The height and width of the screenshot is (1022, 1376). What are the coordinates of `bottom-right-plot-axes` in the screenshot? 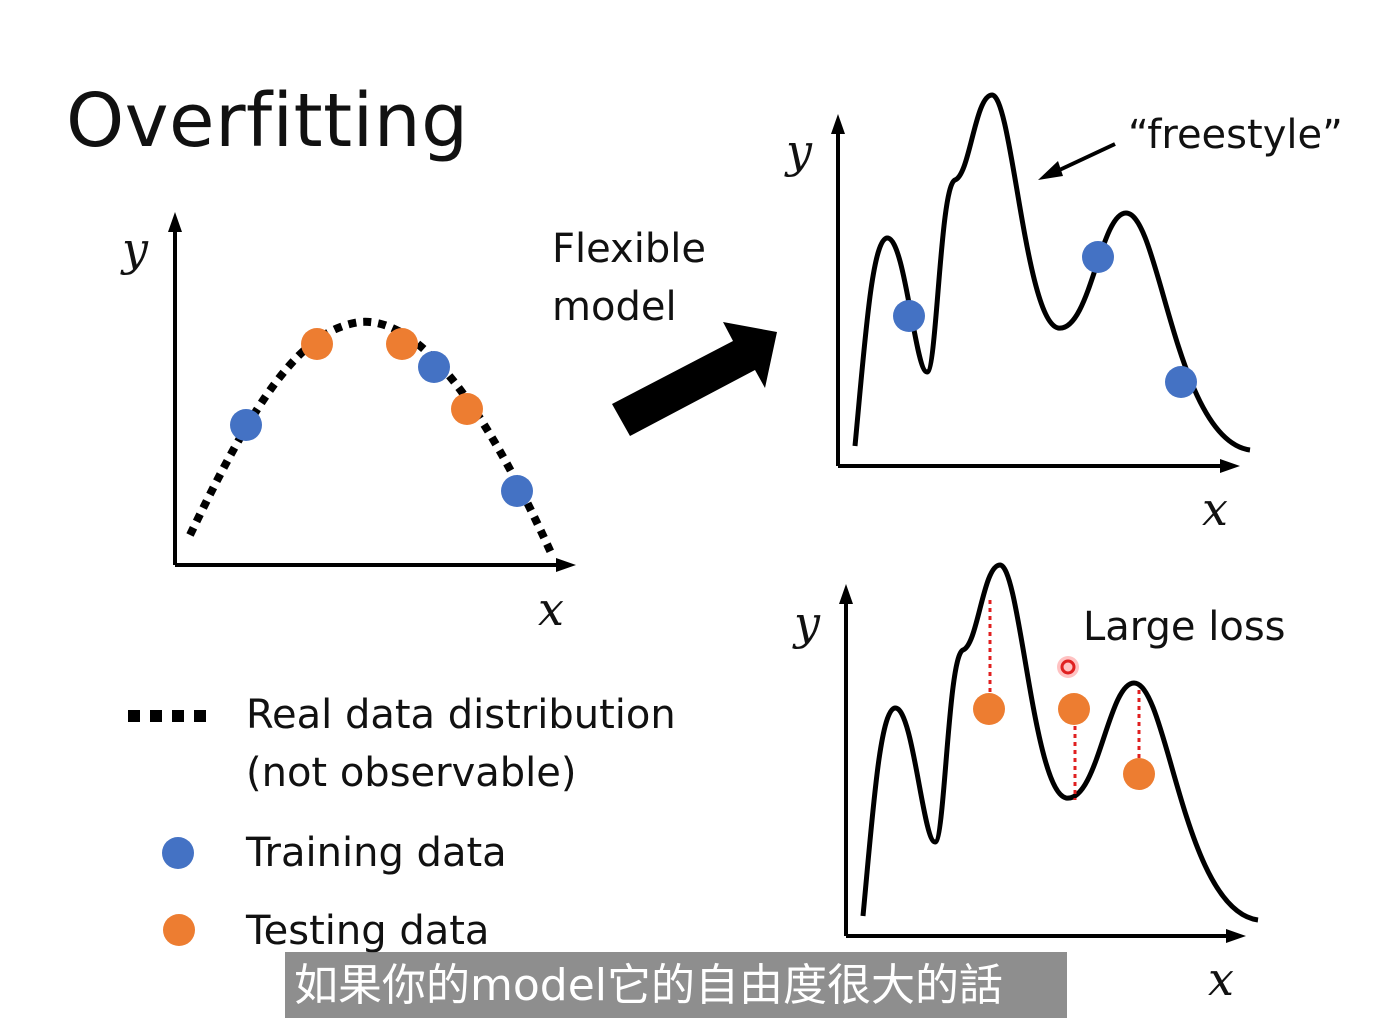 It's located at (1042, 763).